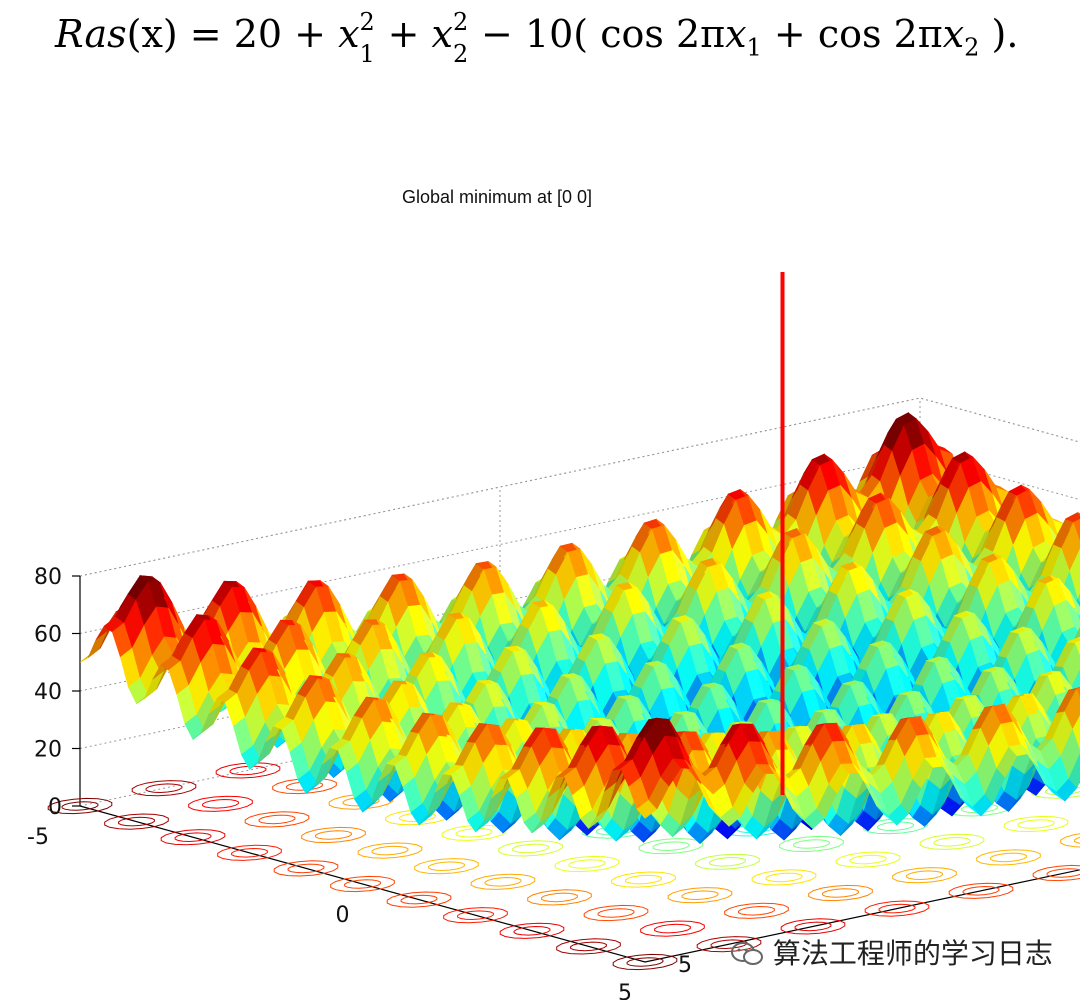 The image size is (1080, 1000). What do you see at coordinates (232, 34) in the screenshot?
I see `formula-arg: (x) = 20 +` at bounding box center [232, 34].